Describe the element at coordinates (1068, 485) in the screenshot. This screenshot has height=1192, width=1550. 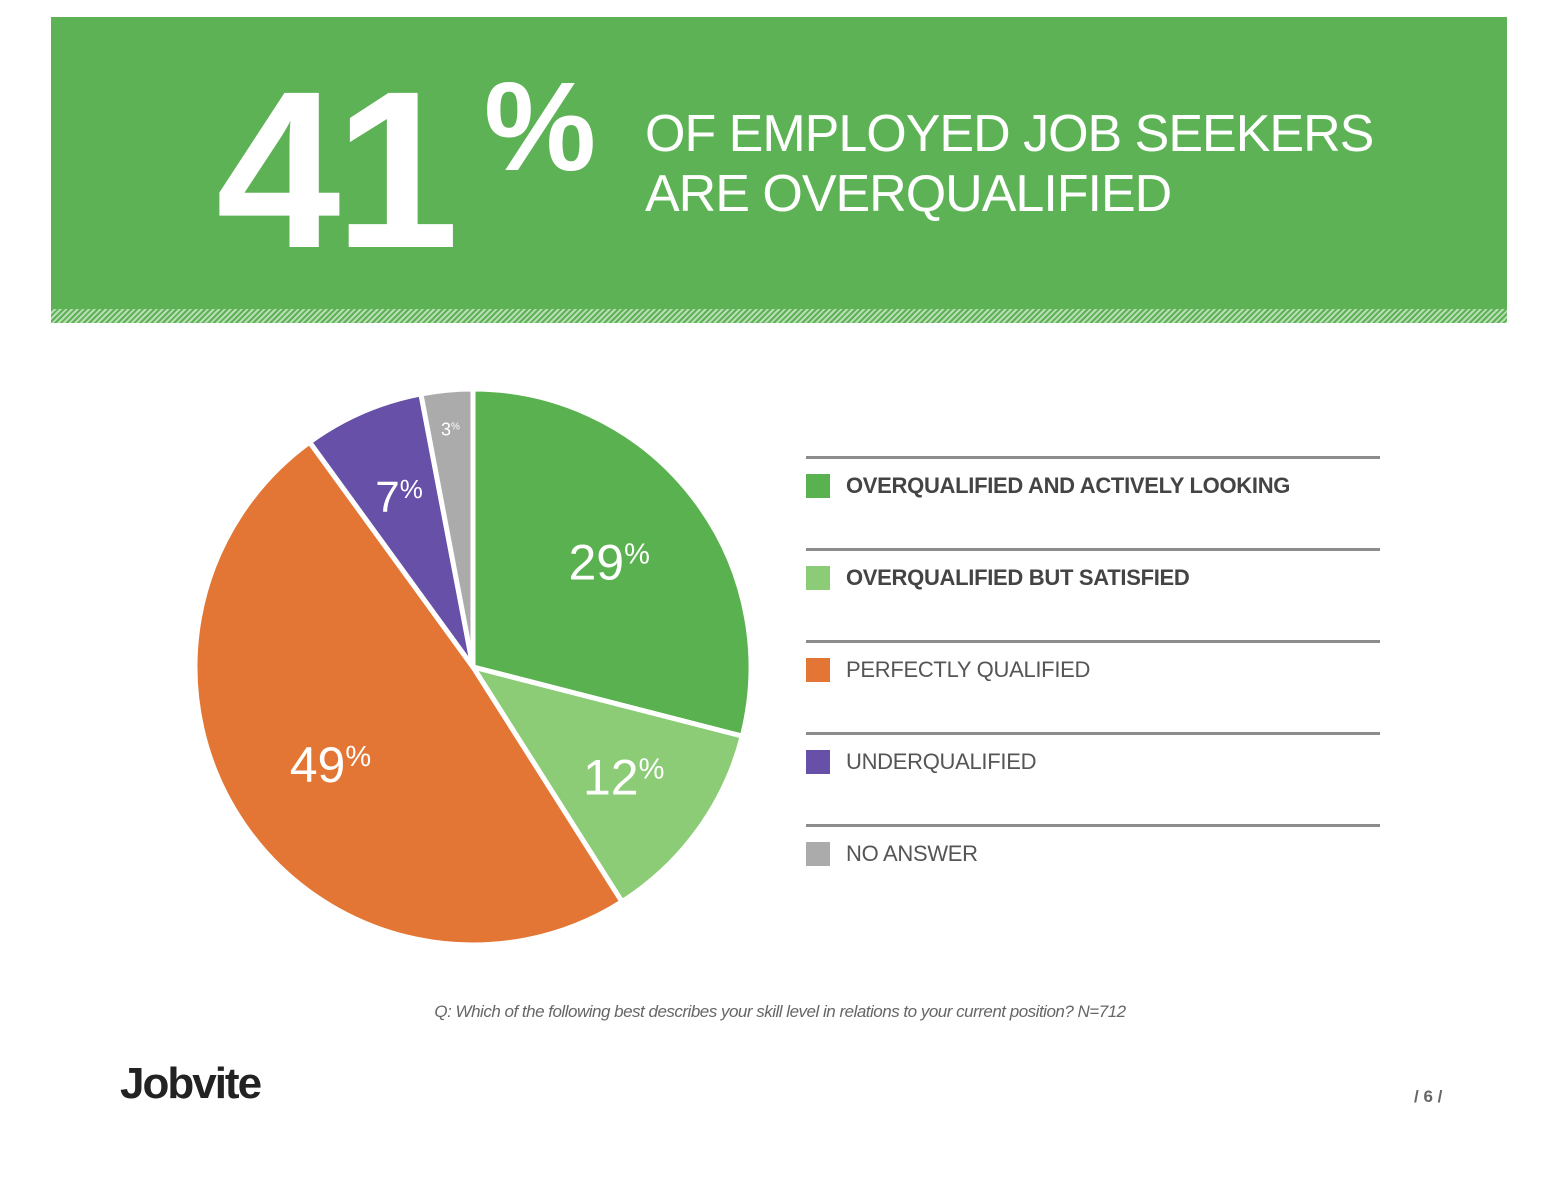
I see `legend-label: OVERQUALIFIED AND ACTIVELY LOOKING` at that location.